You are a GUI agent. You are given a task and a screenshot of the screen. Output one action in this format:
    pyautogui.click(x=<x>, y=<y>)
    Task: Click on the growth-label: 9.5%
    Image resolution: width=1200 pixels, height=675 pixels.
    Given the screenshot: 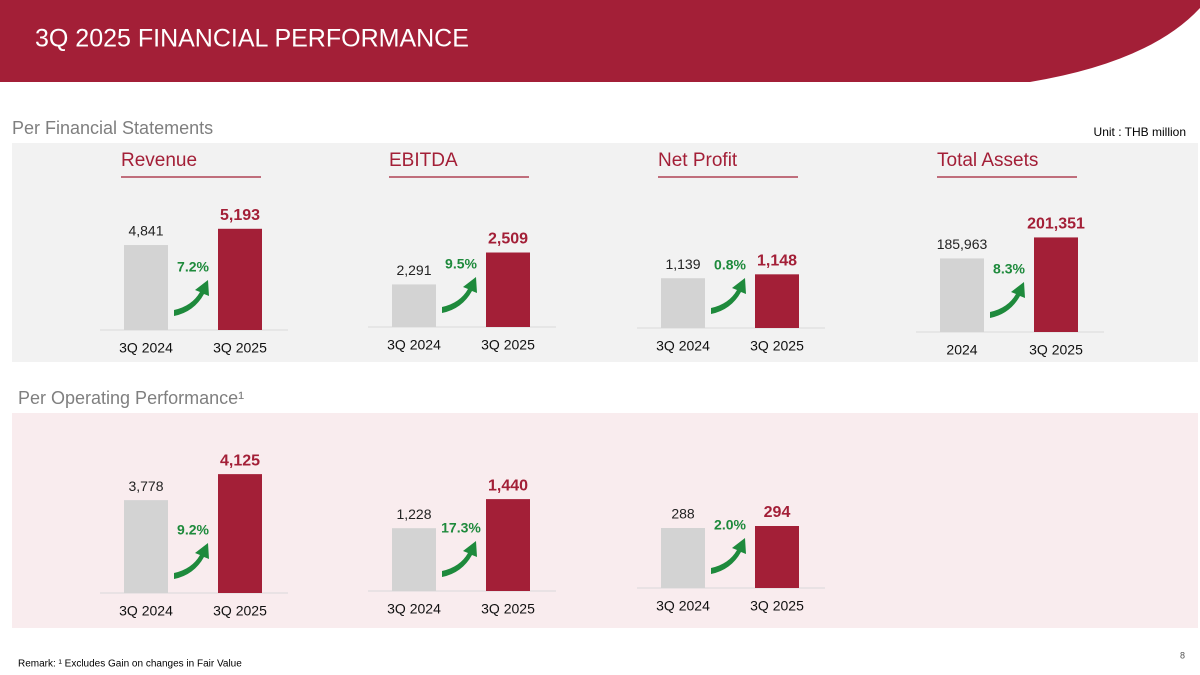 What is the action you would take?
    pyautogui.click(x=461, y=264)
    